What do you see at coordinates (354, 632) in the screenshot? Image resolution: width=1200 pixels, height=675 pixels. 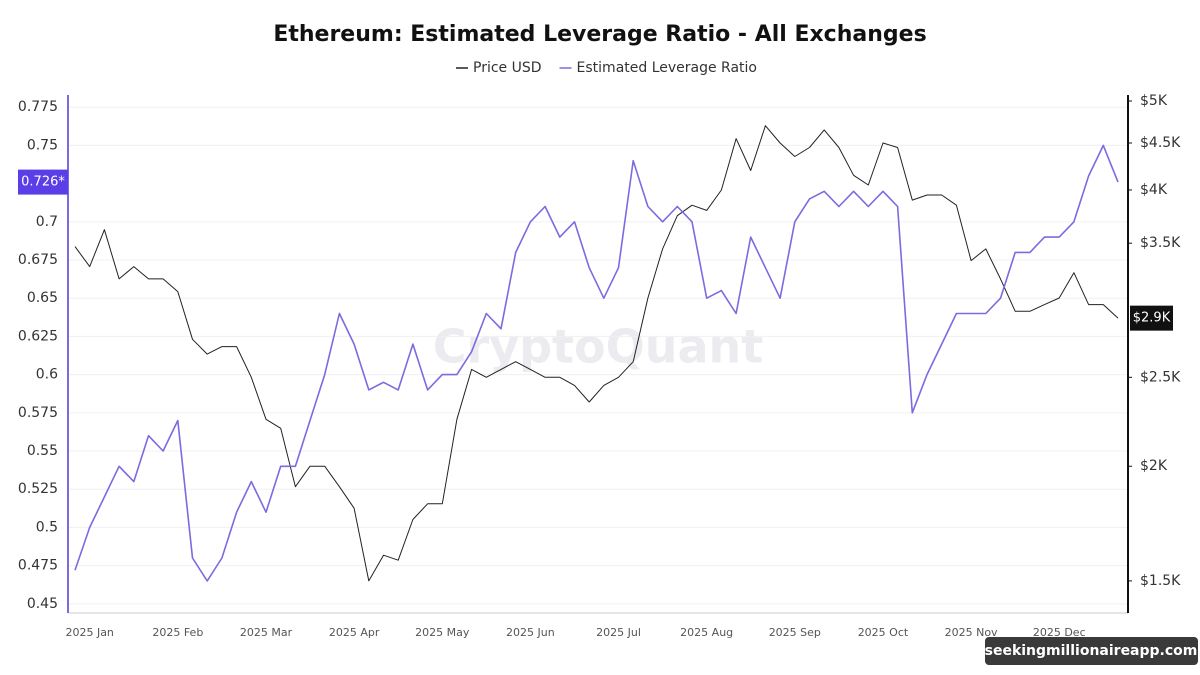 I see `x-tick-label: 2025 Apr` at bounding box center [354, 632].